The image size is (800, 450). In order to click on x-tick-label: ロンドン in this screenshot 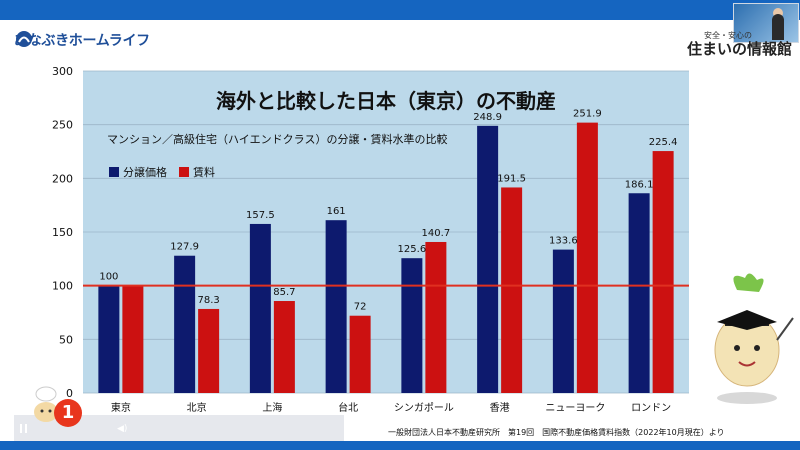, I will do `click(651, 408)`.